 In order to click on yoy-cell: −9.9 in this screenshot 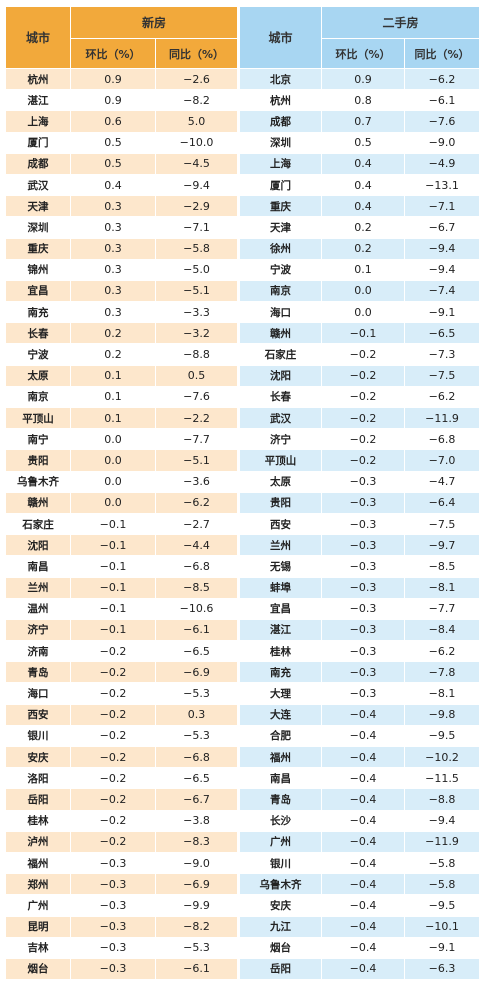, I will do `click(196, 905)`.